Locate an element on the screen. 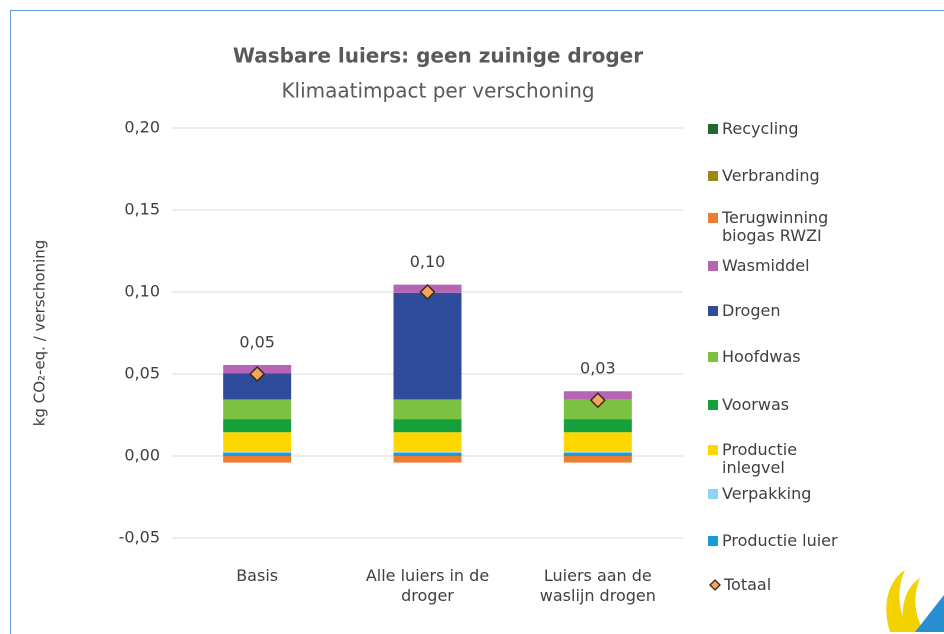 The height and width of the screenshot is (634, 944). legend-item: Recycling is located at coordinates (783, 129).